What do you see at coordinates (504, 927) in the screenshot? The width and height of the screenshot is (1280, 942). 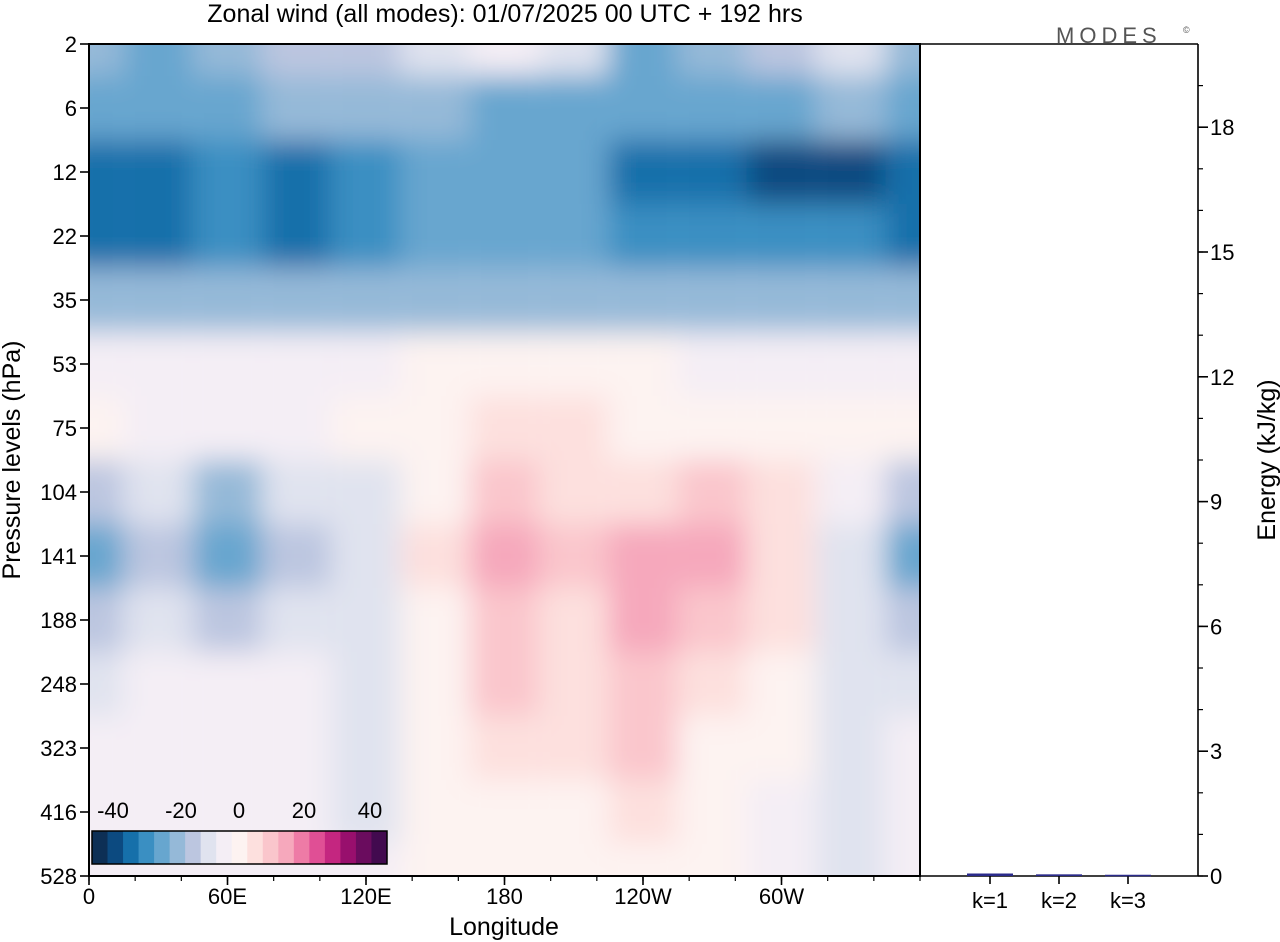 I see `x-axis-label: Longitude` at bounding box center [504, 927].